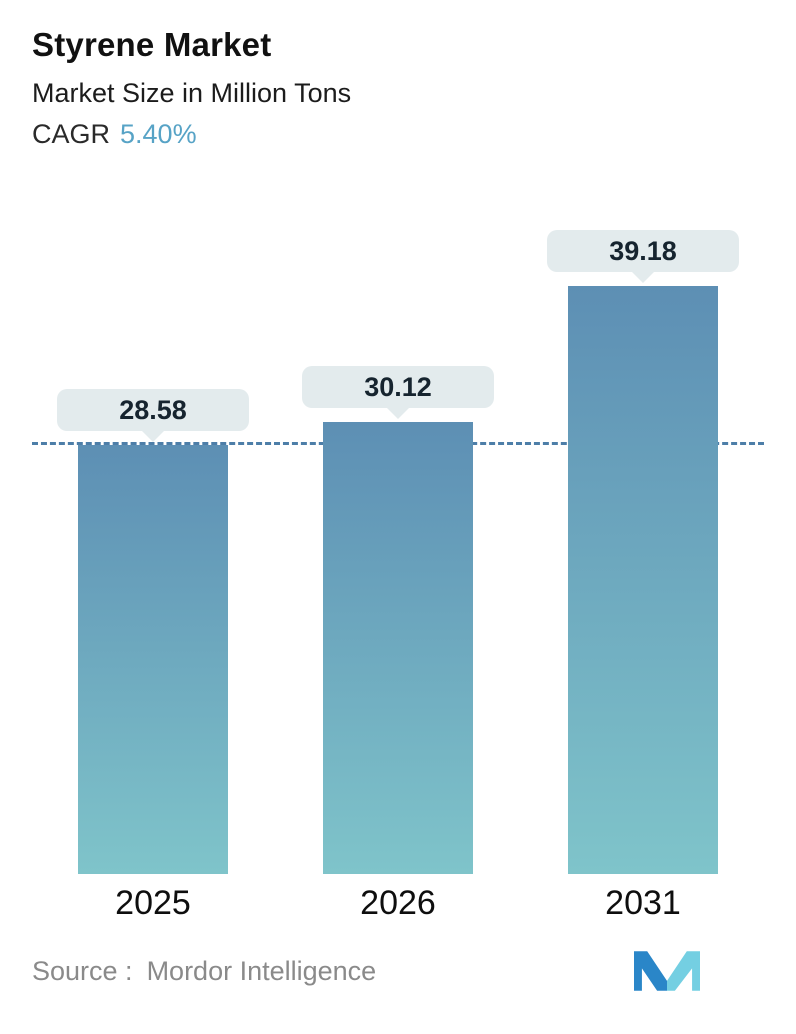 This screenshot has width=796, height=1034. What do you see at coordinates (152, 44) in the screenshot?
I see `chart-title: Styrene Market` at bounding box center [152, 44].